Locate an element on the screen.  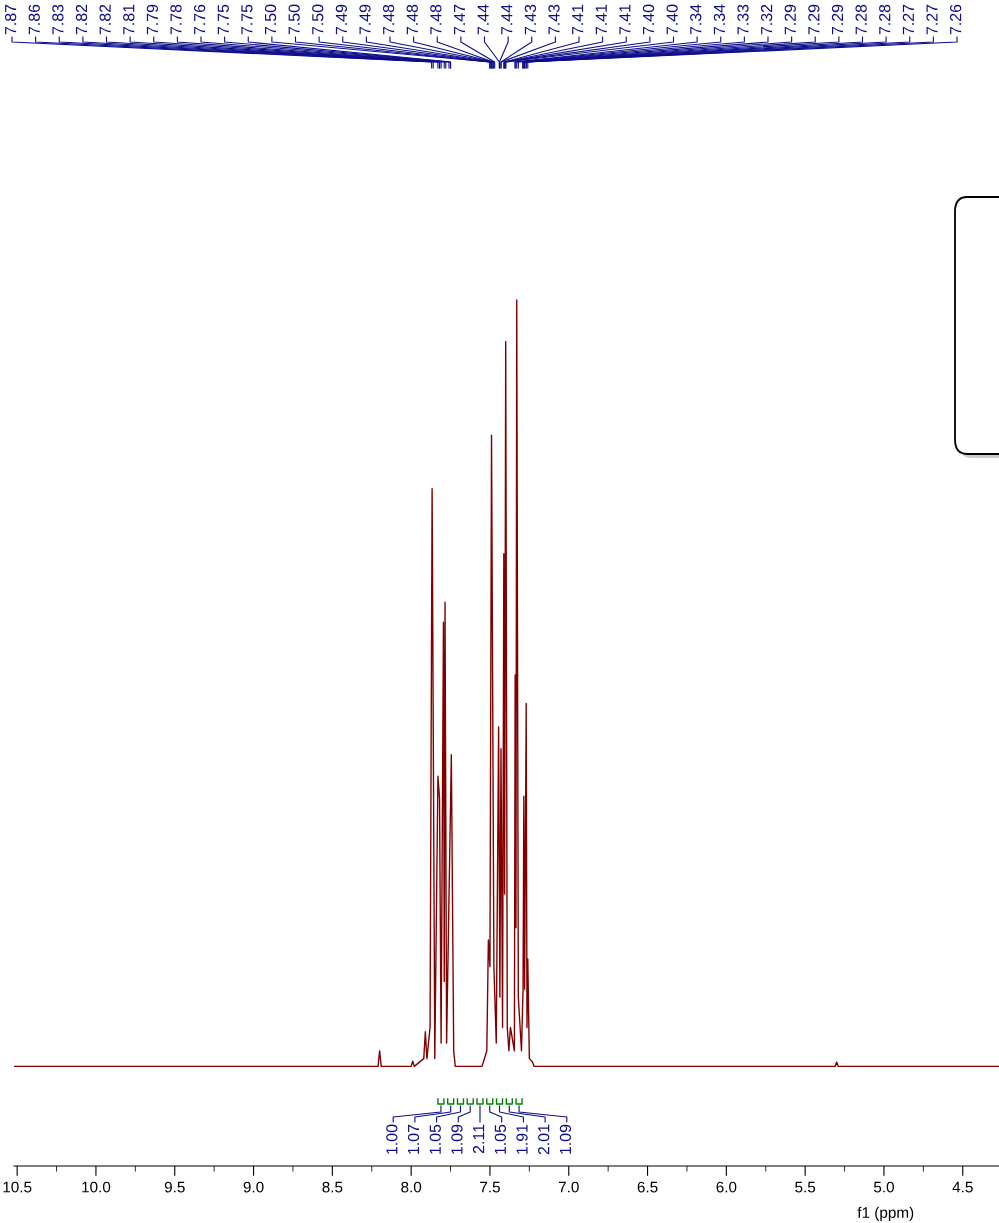
annotation: 7.81 is located at coordinates (129, 19).